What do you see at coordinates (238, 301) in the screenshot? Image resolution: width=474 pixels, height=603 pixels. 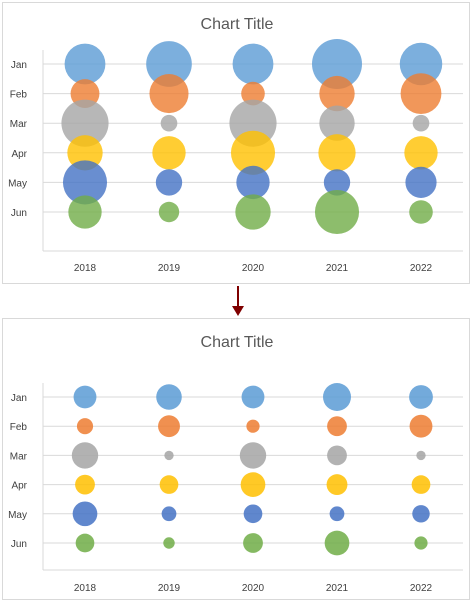 I see `down-arrow-icon` at bounding box center [238, 301].